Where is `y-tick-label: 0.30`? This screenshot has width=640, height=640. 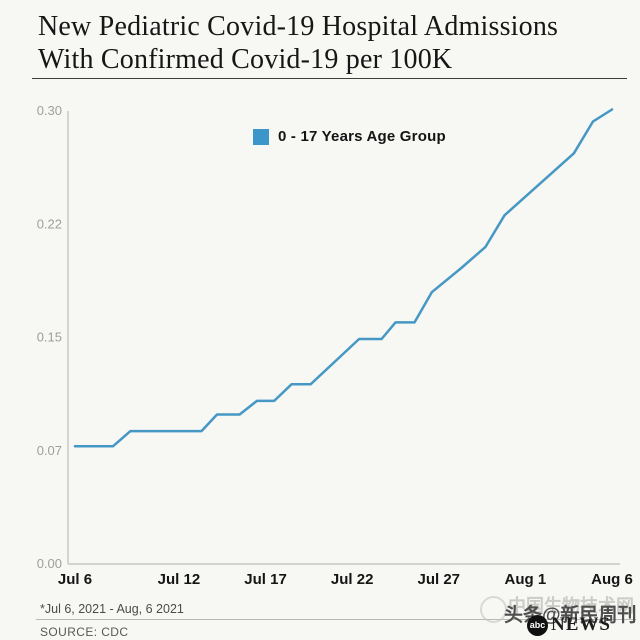 y-tick-label: 0.30 is located at coordinates (49, 110).